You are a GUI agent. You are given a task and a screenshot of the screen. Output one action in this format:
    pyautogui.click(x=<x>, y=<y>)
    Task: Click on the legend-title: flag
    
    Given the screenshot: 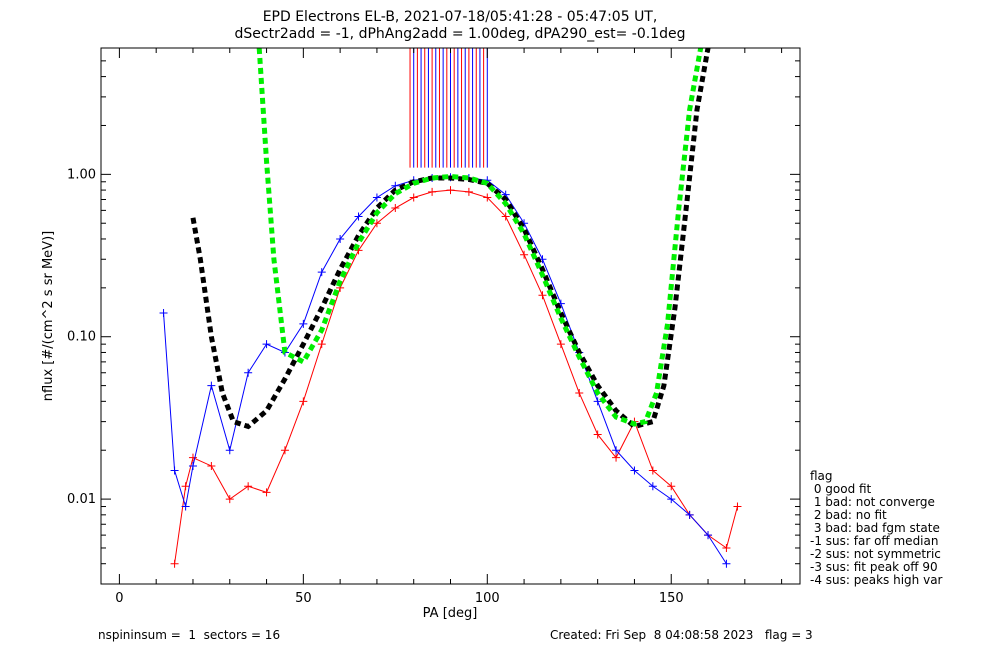 What is the action you would take?
    pyautogui.click(x=821, y=476)
    